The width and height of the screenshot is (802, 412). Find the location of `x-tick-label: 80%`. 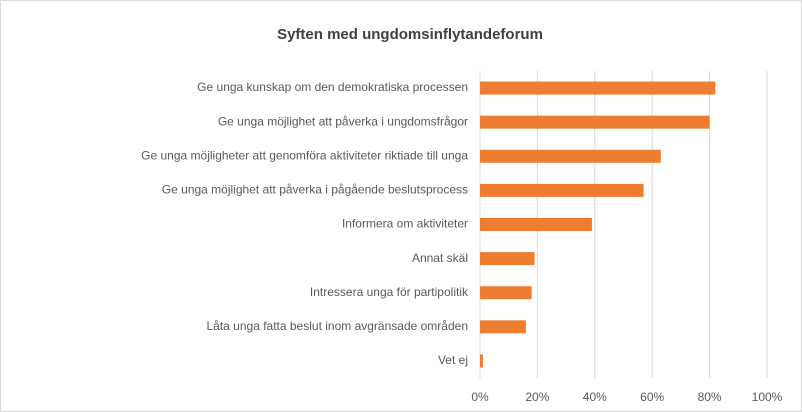

x-tick-label: 80% is located at coordinates (710, 397).